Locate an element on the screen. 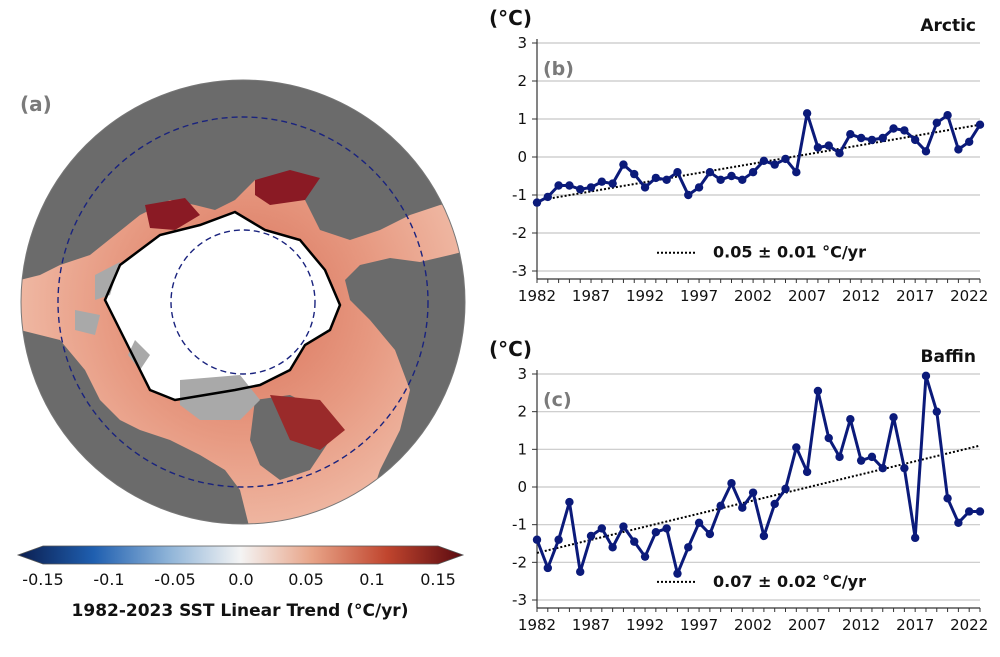 The height and width of the screenshot is (657, 1000). sea-ice-area is located at coordinates (222, 306).